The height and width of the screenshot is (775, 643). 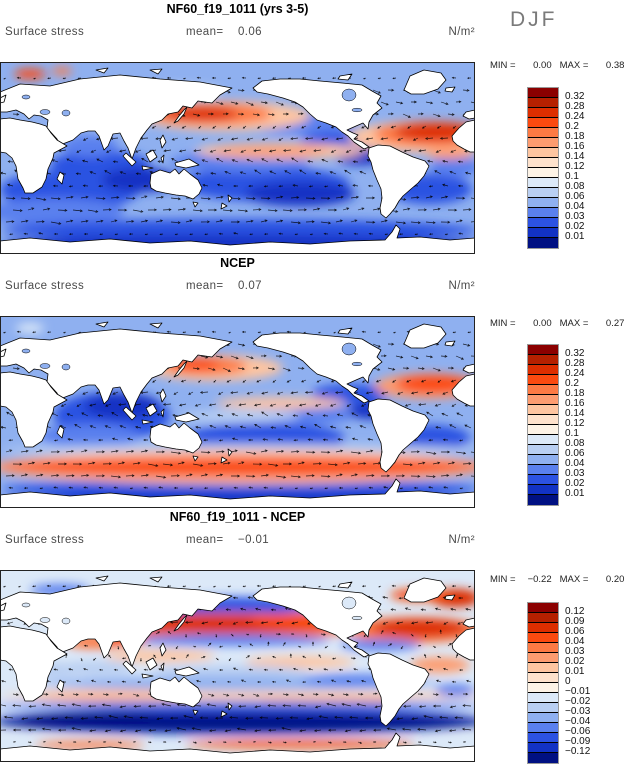 I want to click on panel-1-minmax: MIN = 0.00 MAX = 0.38, so click(x=566, y=65).